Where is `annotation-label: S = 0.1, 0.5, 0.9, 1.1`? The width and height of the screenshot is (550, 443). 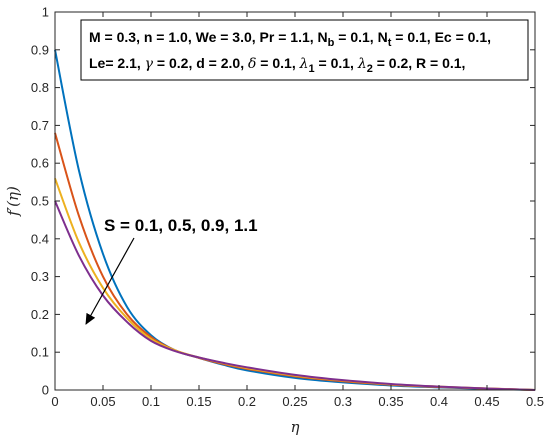
annotation-label: S = 0.1, 0.5, 0.9, 1.1 is located at coordinates (181, 225).